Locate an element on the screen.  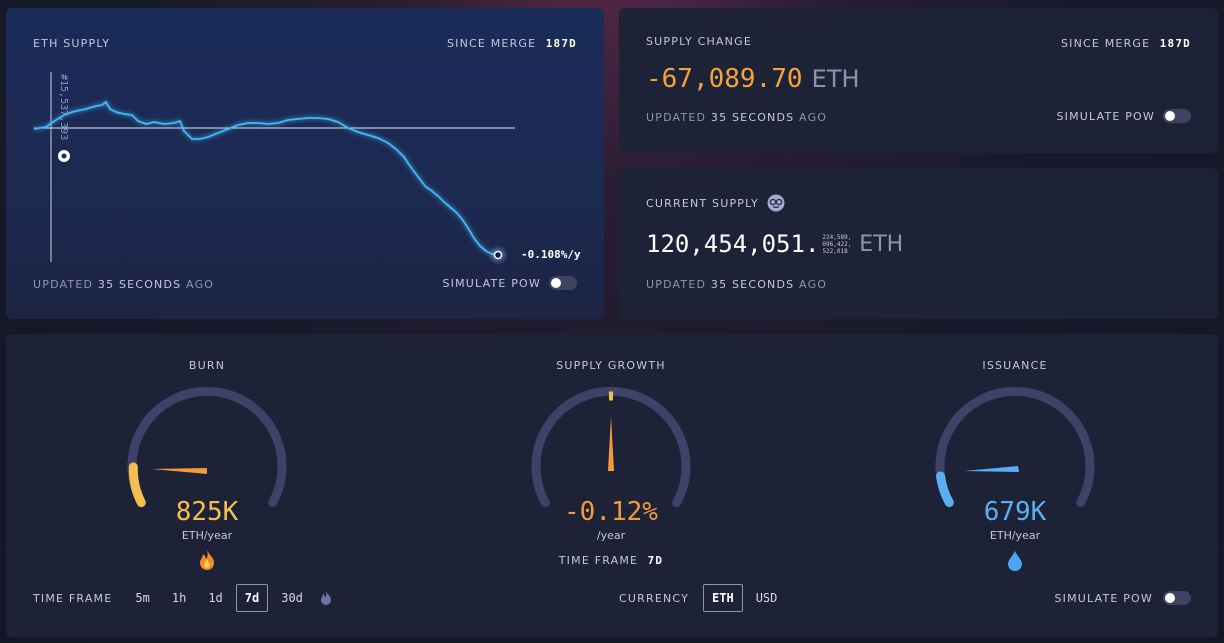
supply-change-value-row: -67,089.70 ETH is located at coordinates (753, 79).